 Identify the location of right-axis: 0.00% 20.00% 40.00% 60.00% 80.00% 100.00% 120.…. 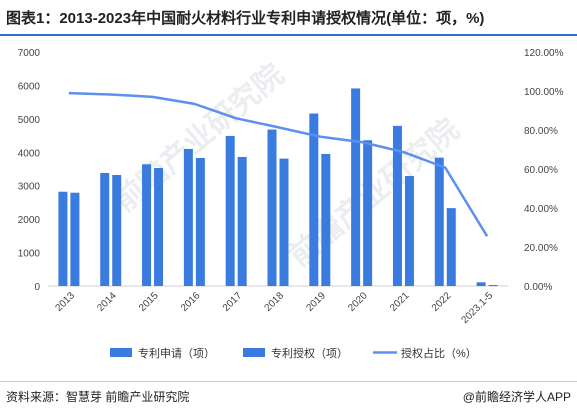
(544, 170).